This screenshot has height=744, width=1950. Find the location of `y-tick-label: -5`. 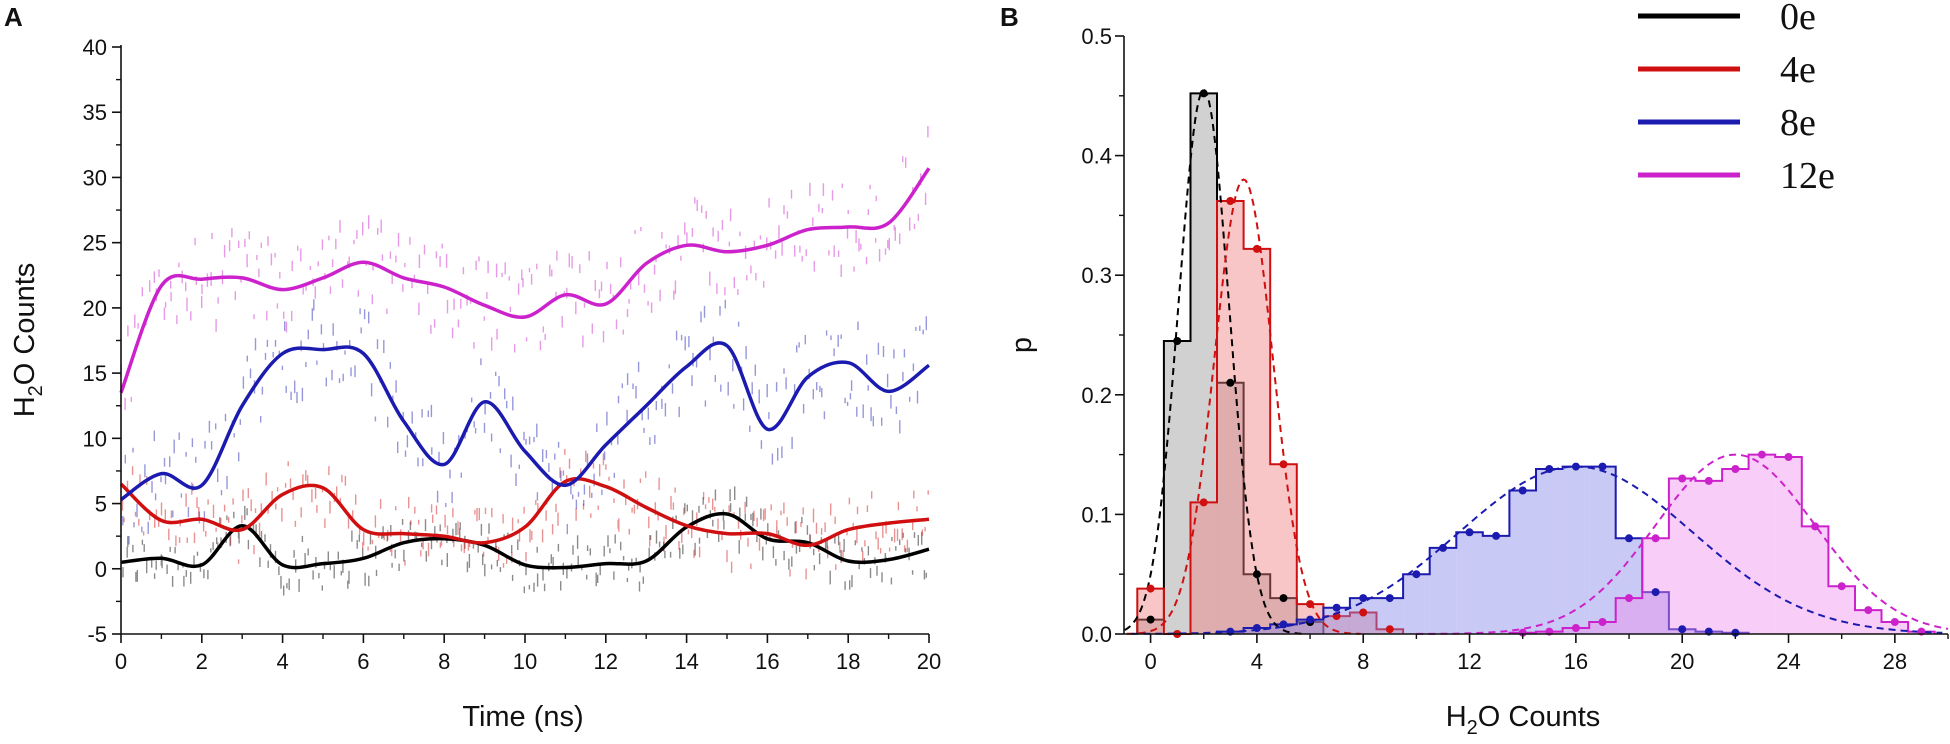

y-tick-label: -5 is located at coordinates (97, 634).